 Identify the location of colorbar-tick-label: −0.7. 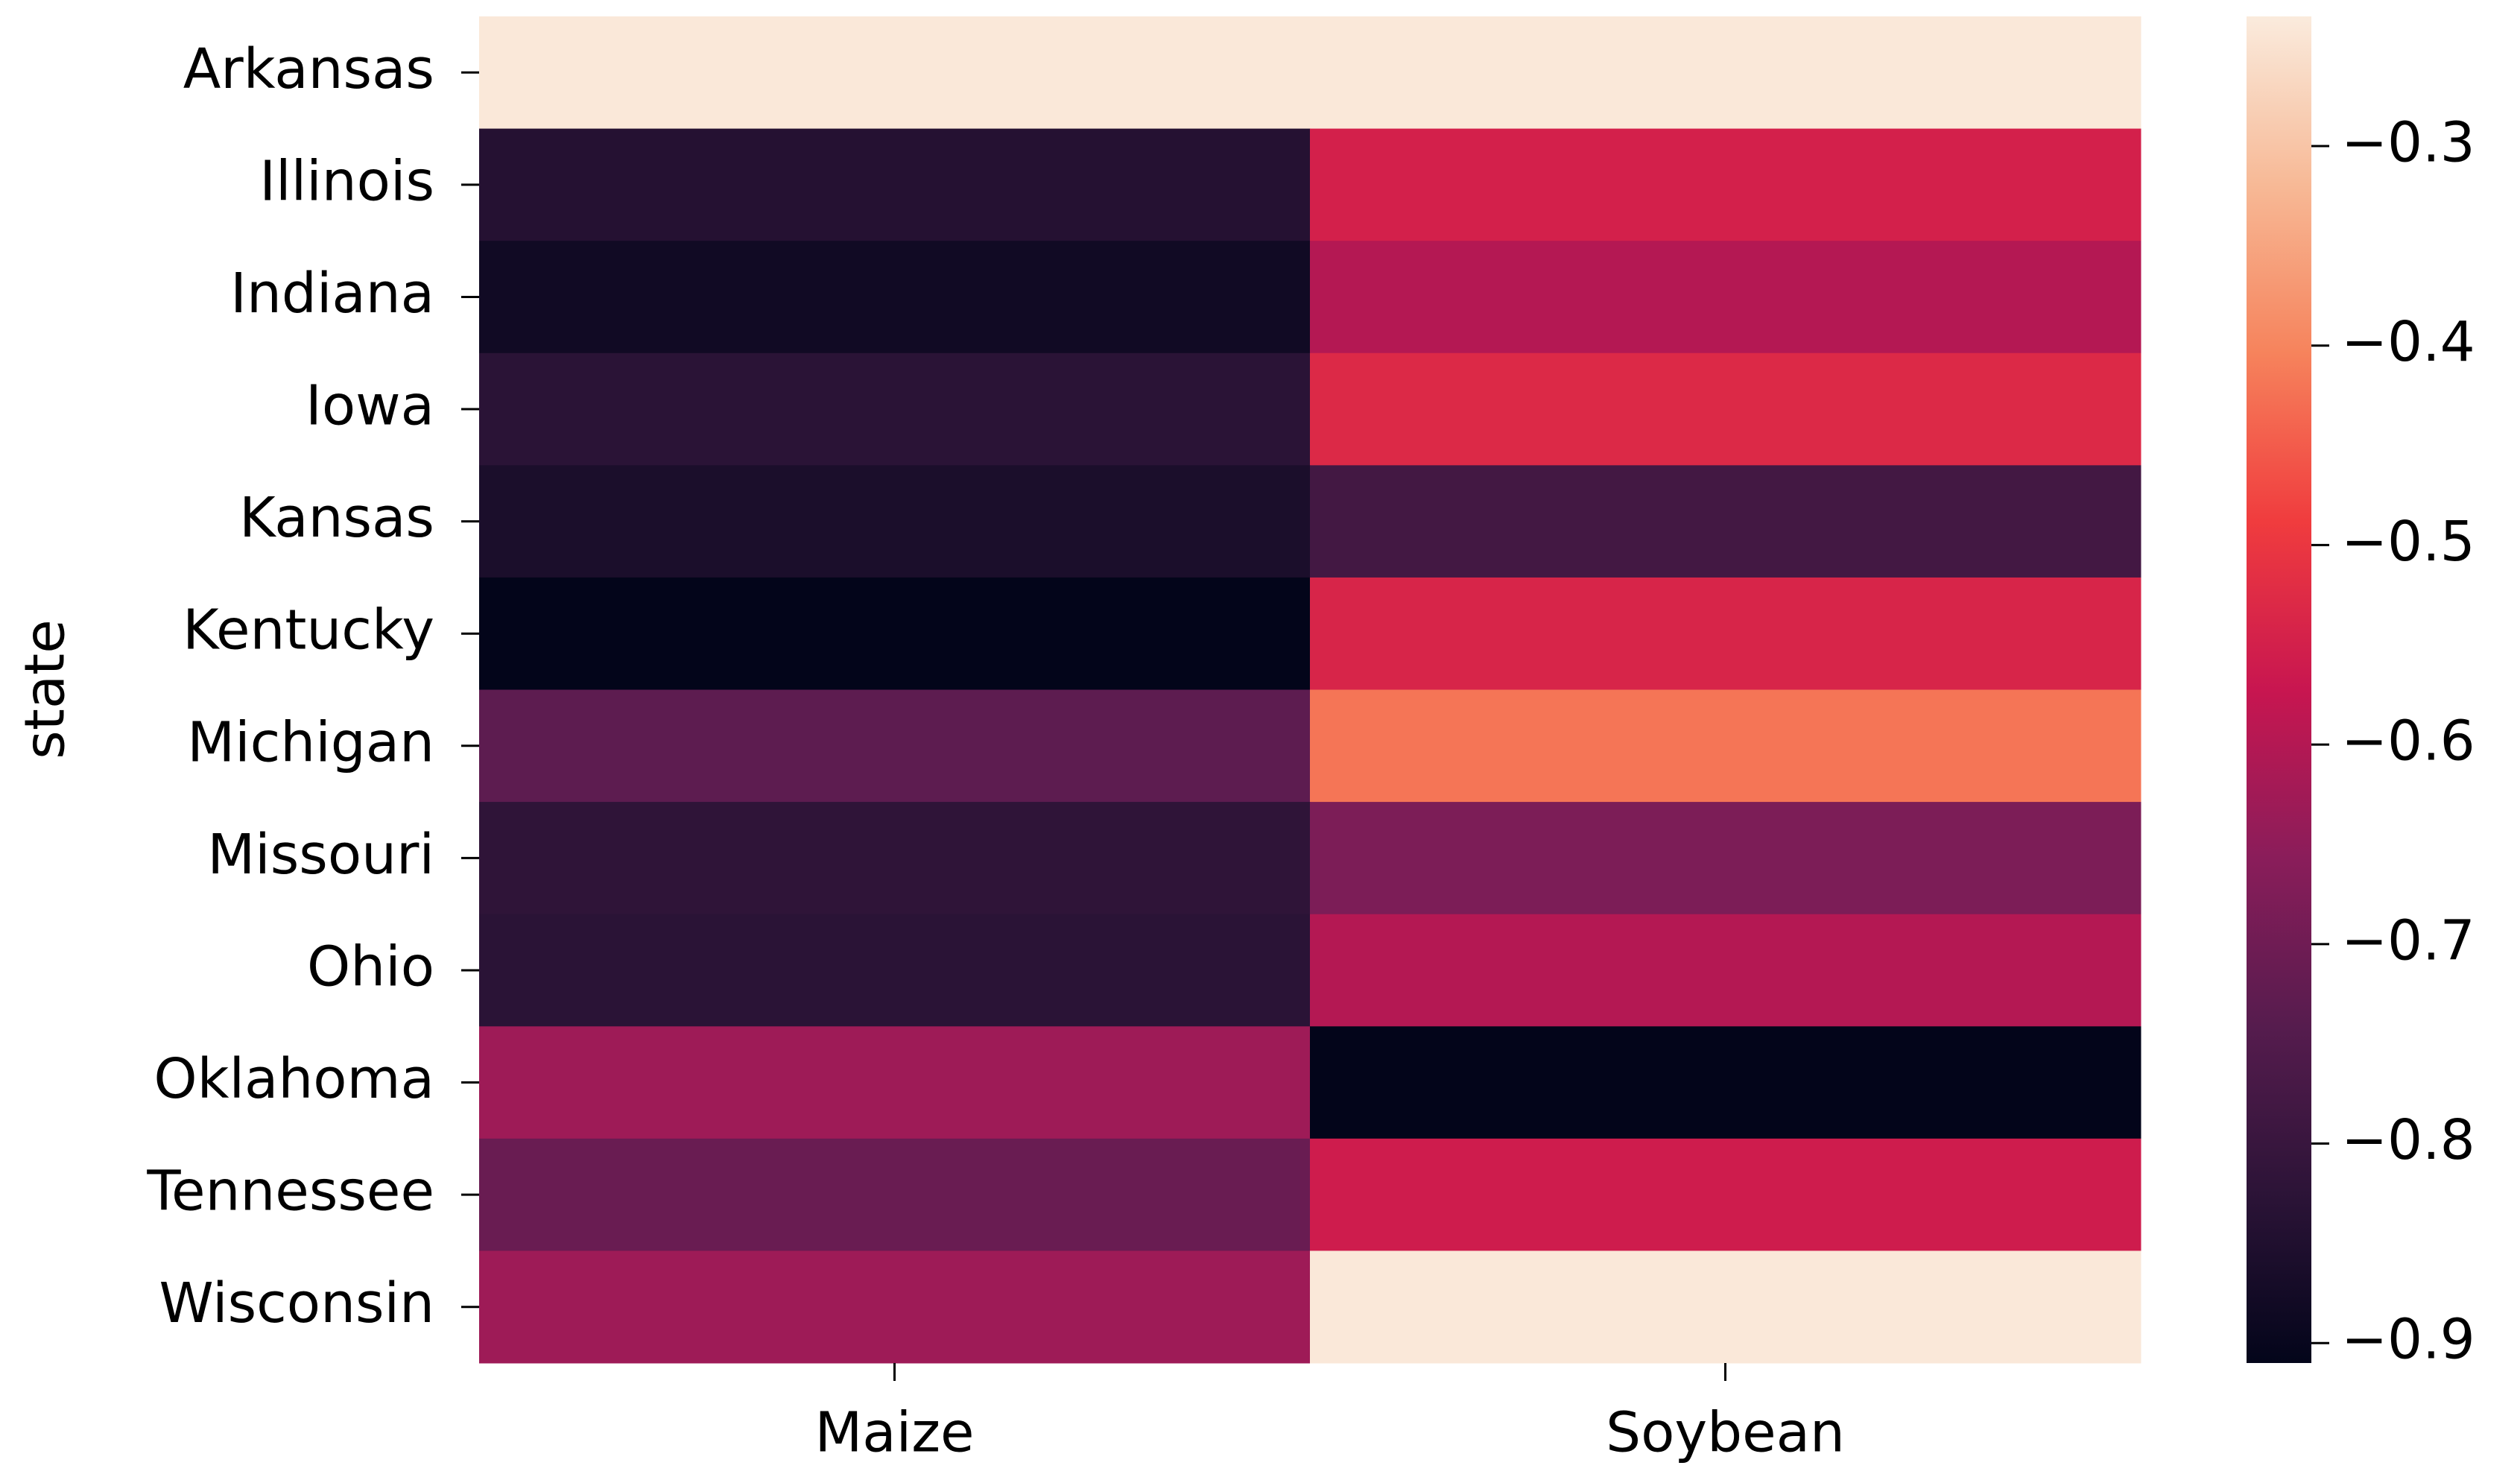
(2408, 940).